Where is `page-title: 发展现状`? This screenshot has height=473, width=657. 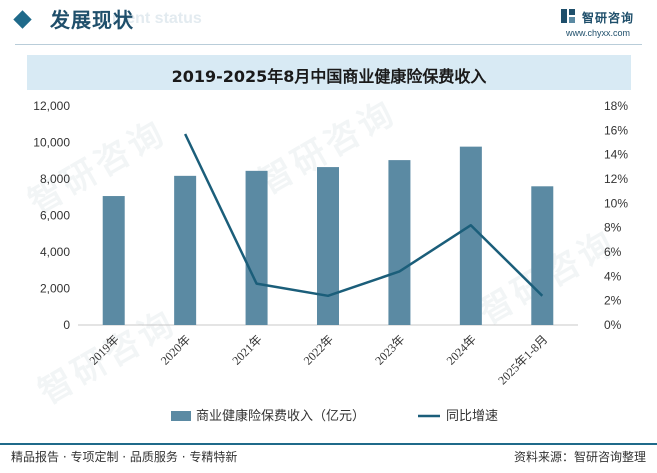
page-title: 发展现状 is located at coordinates (92, 20).